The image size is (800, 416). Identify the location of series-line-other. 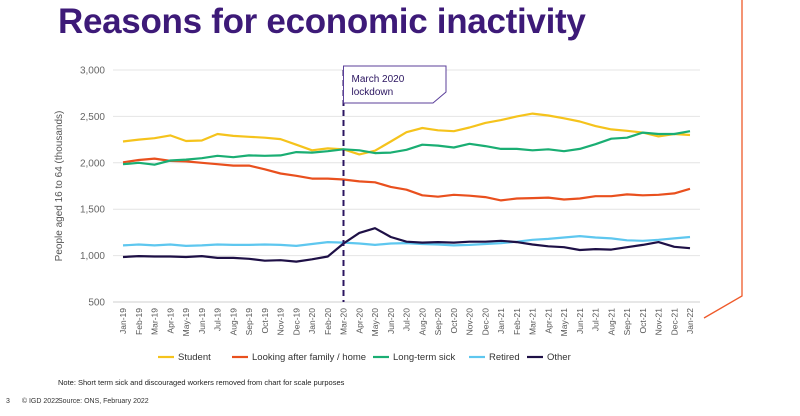
(406, 245).